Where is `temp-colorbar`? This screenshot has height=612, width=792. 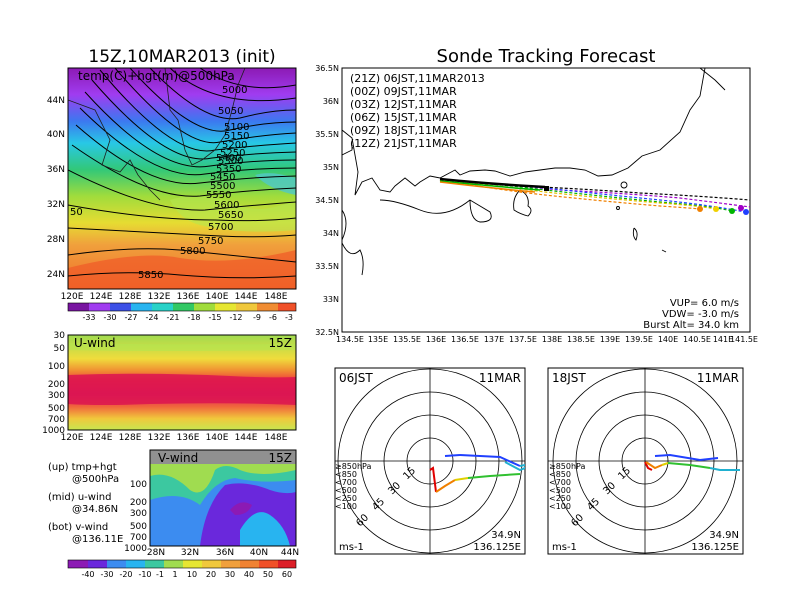
temp-colorbar is located at coordinates (182, 307).